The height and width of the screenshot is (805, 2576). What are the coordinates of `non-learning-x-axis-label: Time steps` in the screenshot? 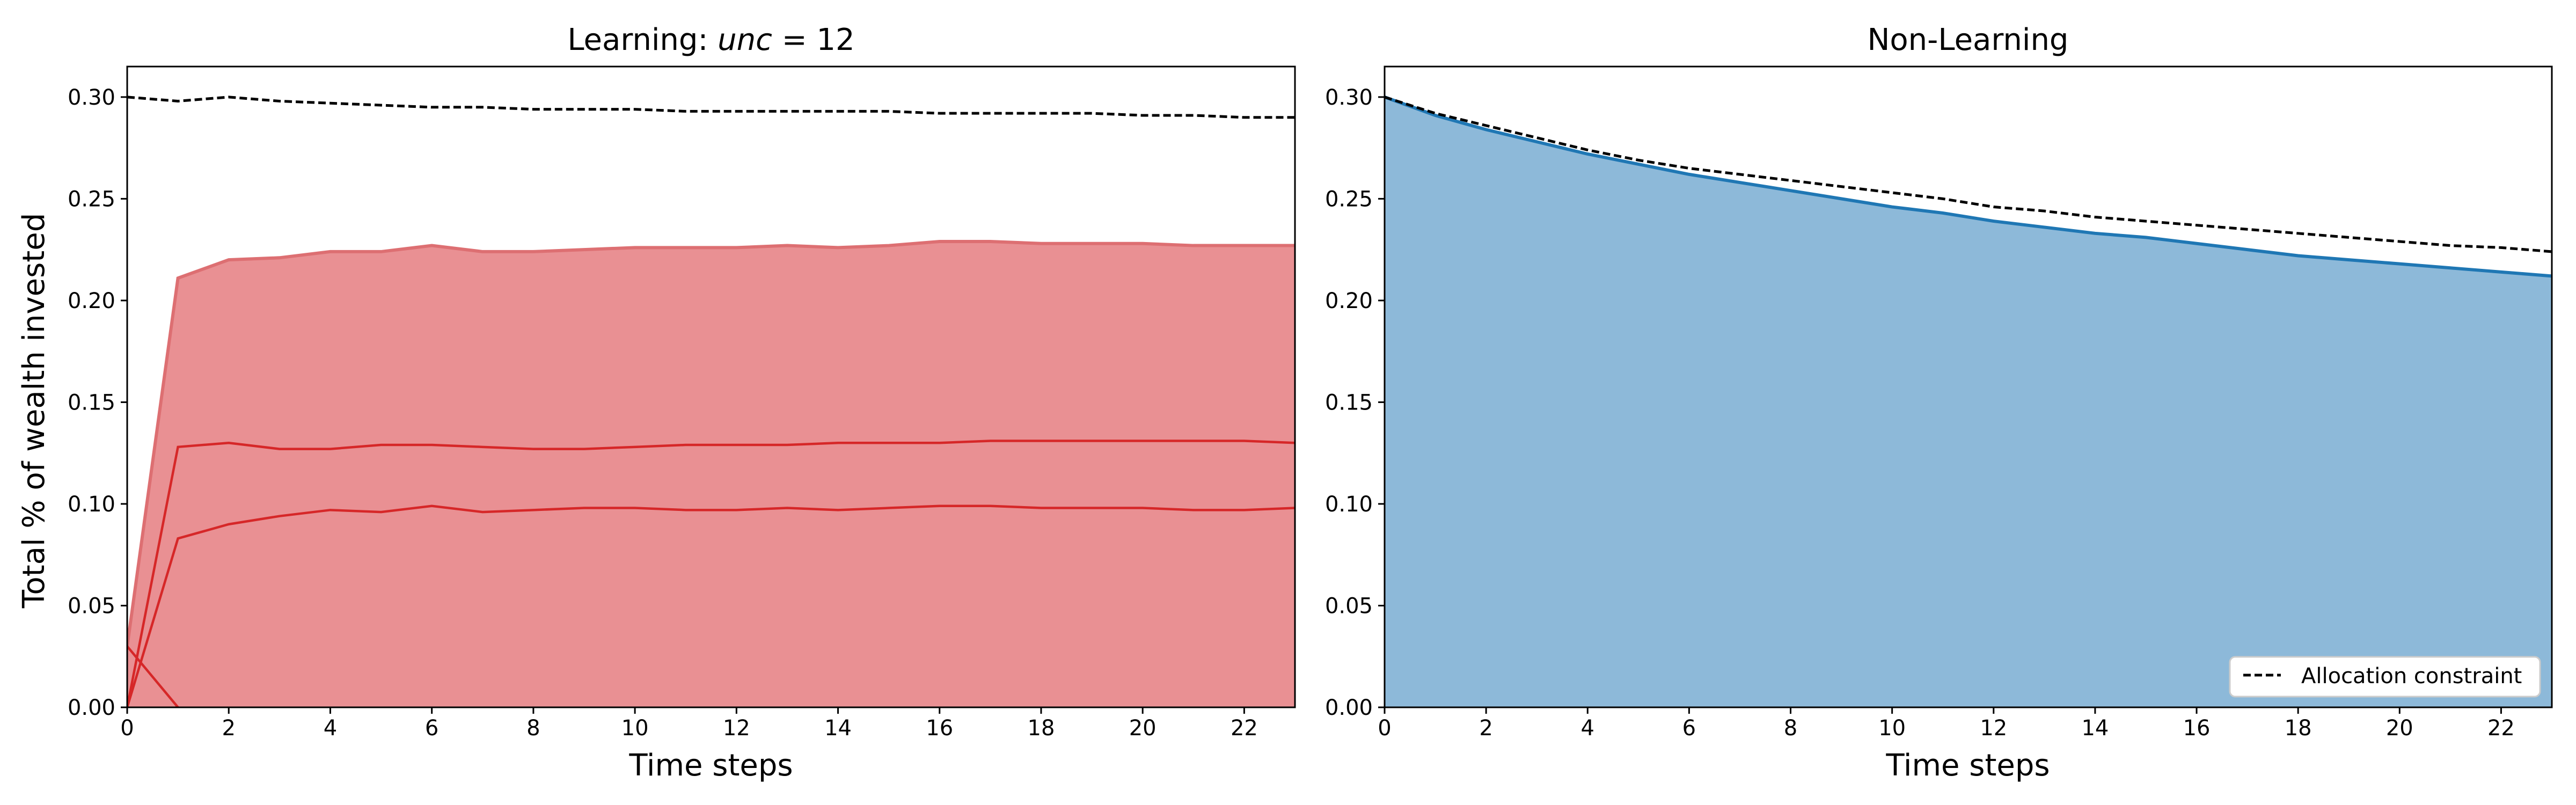 It's located at (1967, 765).